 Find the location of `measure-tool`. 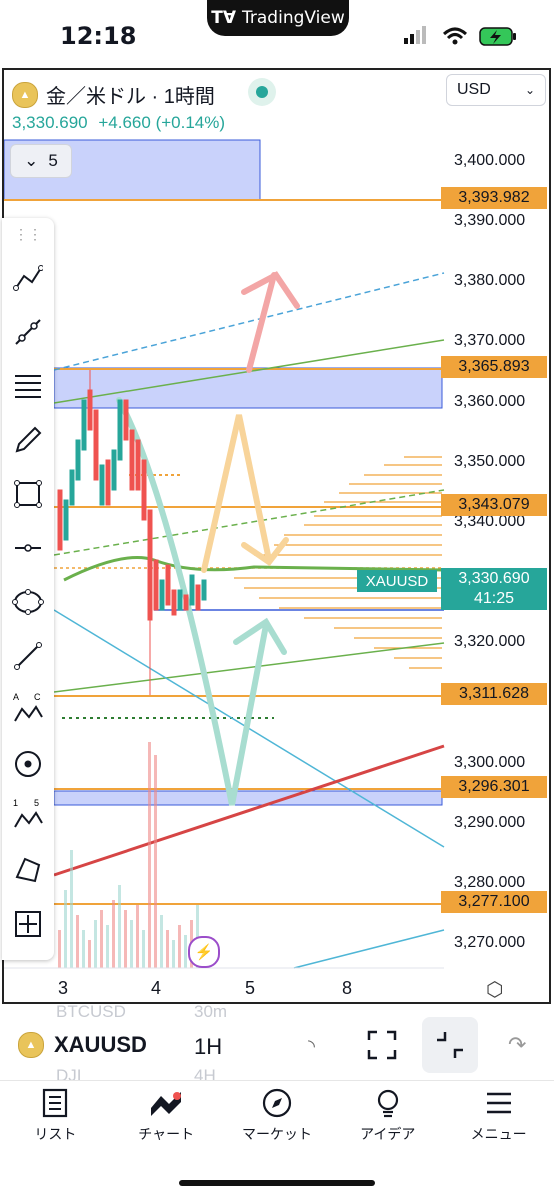

measure-tool is located at coordinates (28, 924).